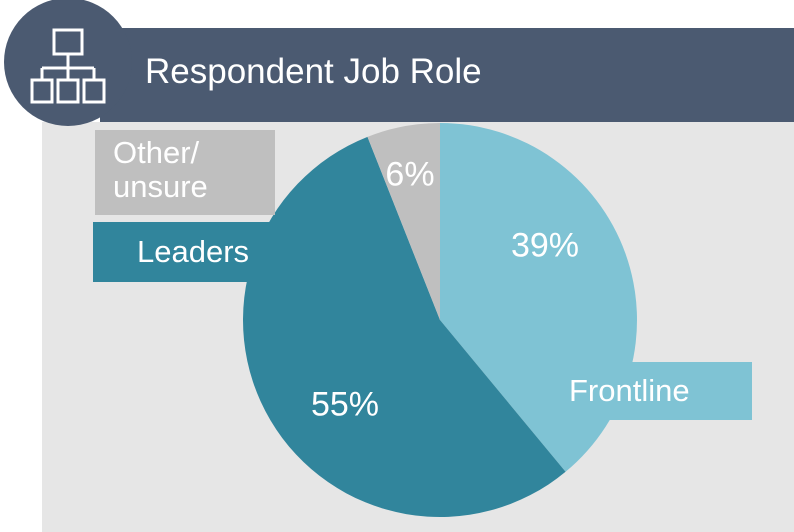 The width and height of the screenshot is (794, 532). I want to click on legend-label: Leaders, so click(186, 252).